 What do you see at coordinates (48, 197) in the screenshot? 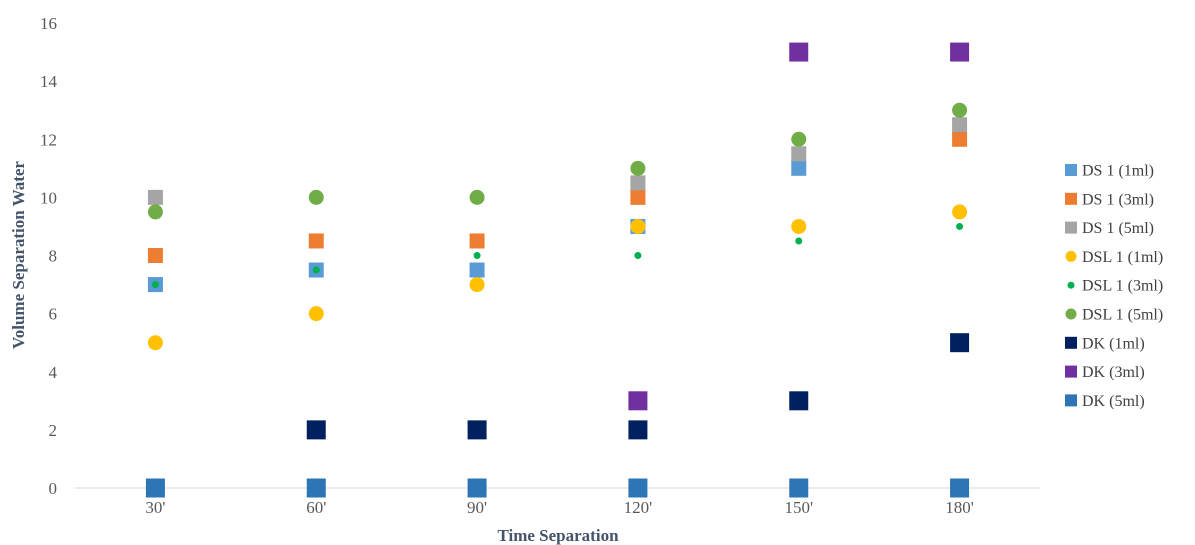
I see `y-tick-label: 10` at bounding box center [48, 197].